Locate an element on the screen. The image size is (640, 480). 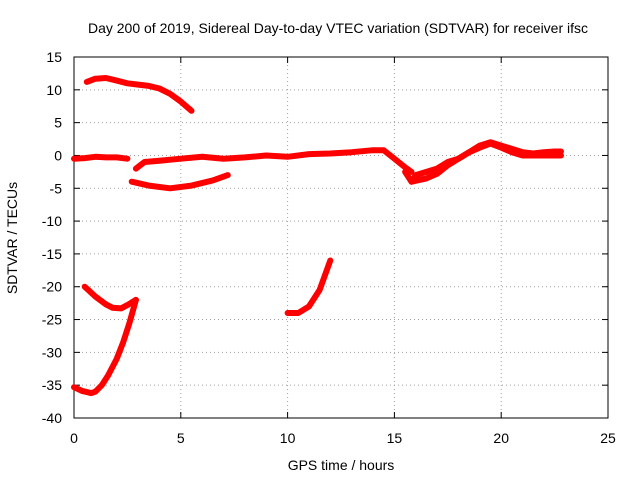
y-tick-label: -20 is located at coordinates (52, 287).